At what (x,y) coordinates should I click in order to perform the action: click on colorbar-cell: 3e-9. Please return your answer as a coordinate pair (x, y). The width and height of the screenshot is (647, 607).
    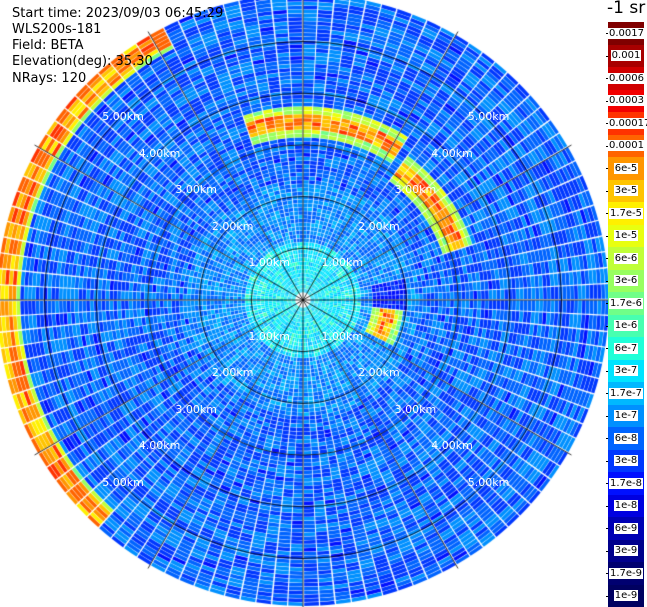
    Looking at the image, I should click on (626, 551).